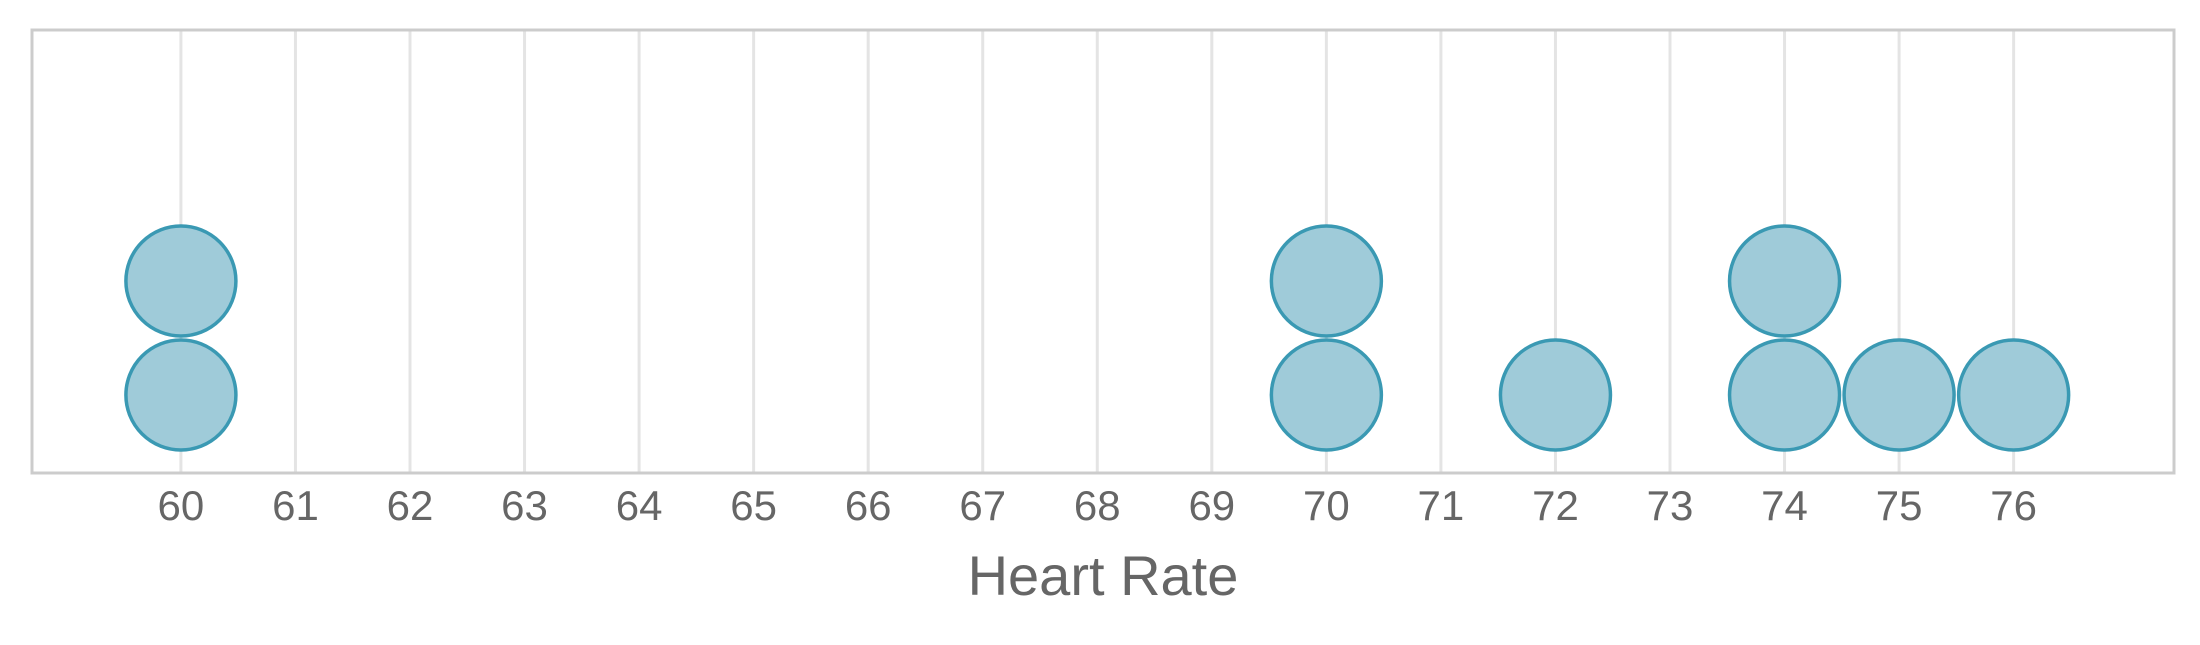 This screenshot has height=645, width=2200. Describe the element at coordinates (1326, 505) in the screenshot. I see `x-tick-label-70: 70` at that location.